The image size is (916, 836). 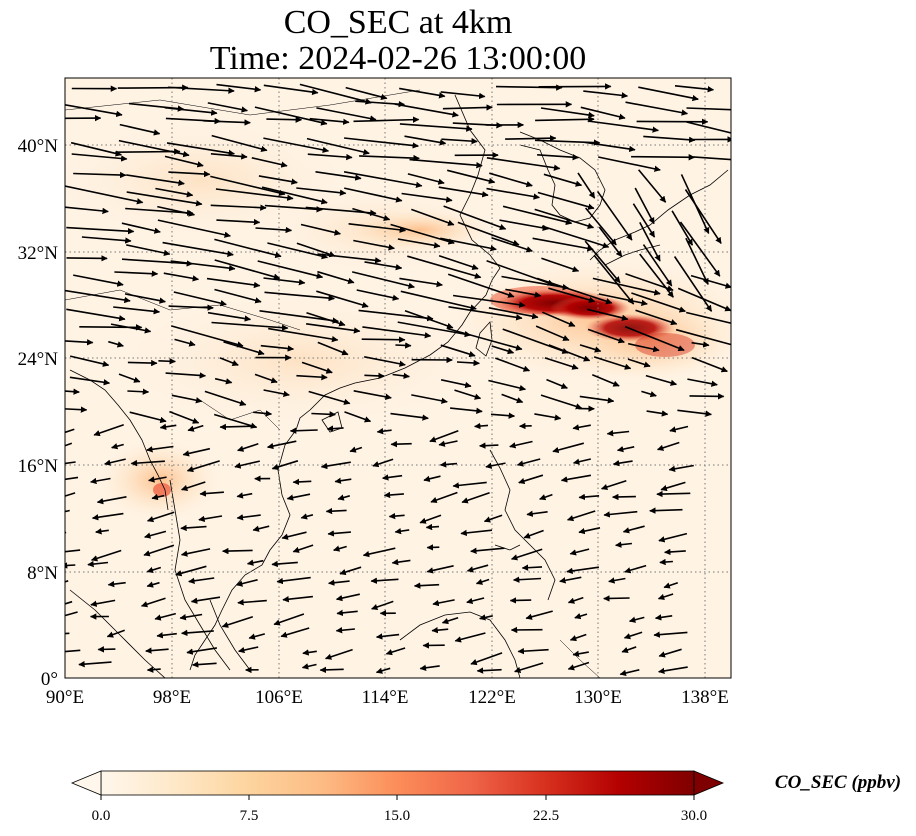 I want to click on colorbar-tick-label: 22.5, so click(x=546, y=816).